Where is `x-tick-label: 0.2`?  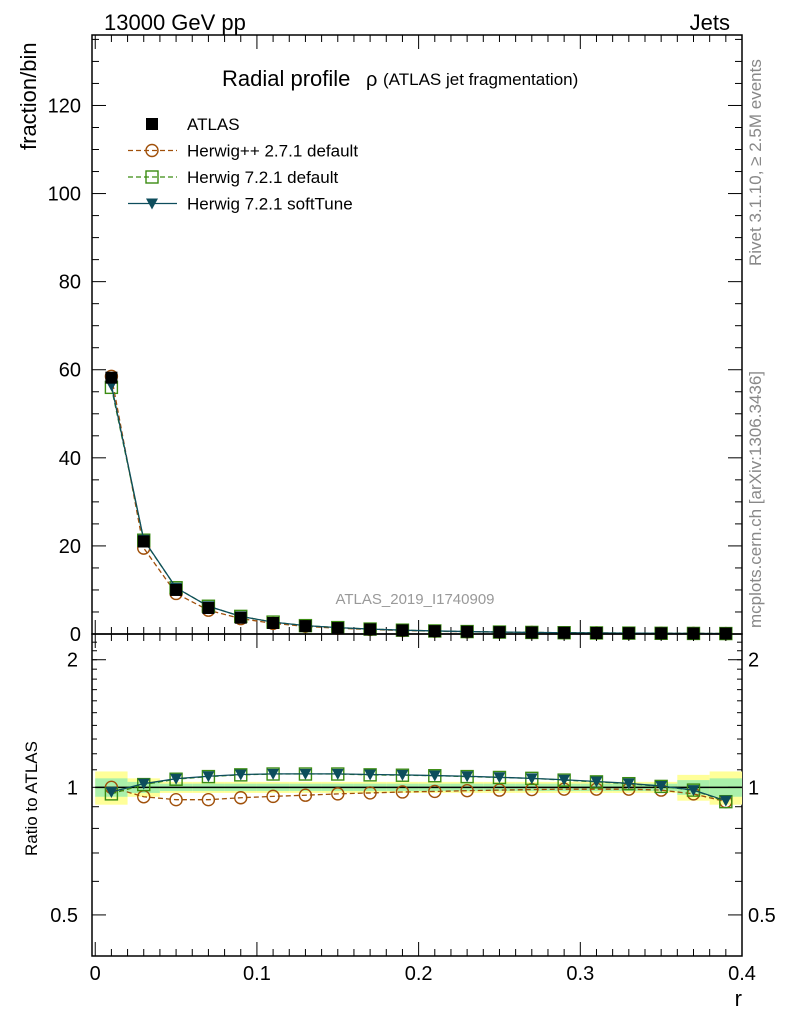 x-tick-label: 0.2 is located at coordinates (419, 974).